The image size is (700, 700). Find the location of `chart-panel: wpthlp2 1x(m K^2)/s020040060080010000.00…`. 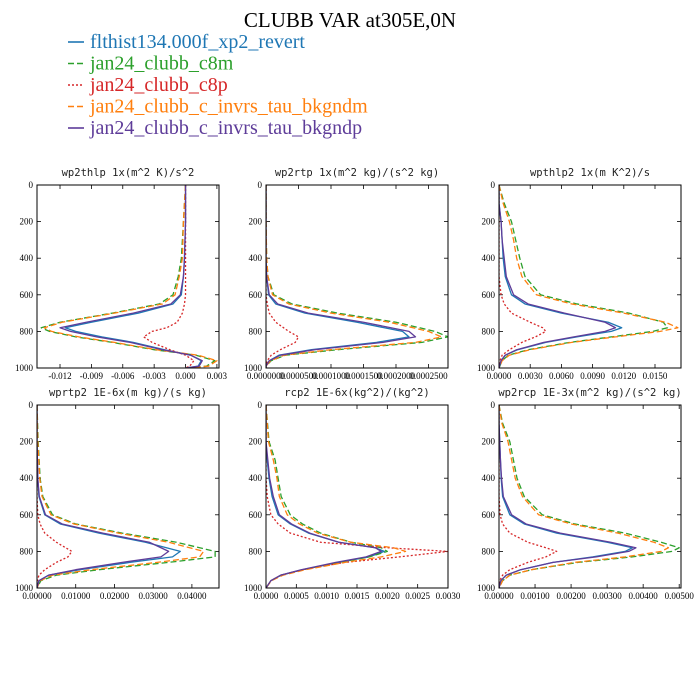

chart-panel: wpthlp2 1x(m K^2)/s020040060080010000.00… is located at coordinates (579, 274).